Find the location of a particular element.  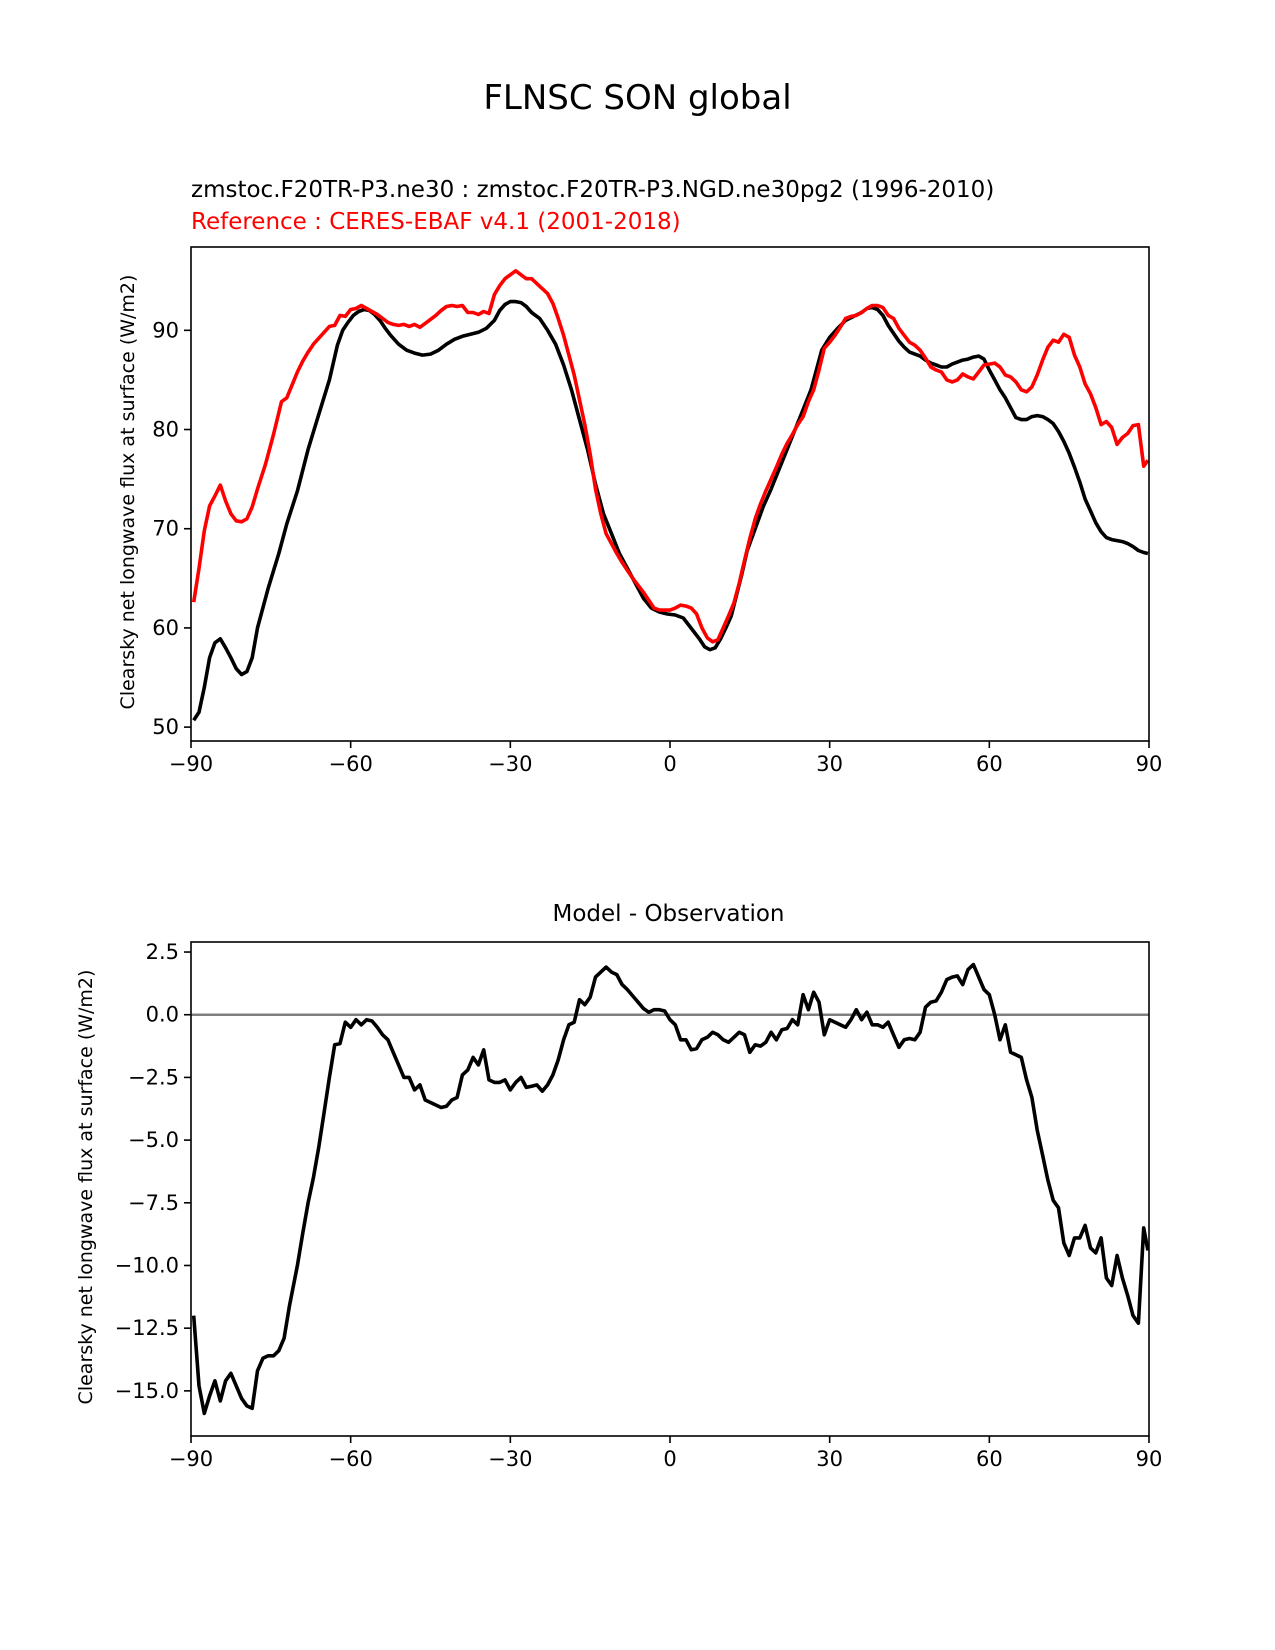

bottom-ytick-label: −5.0 is located at coordinates (153, 1140).